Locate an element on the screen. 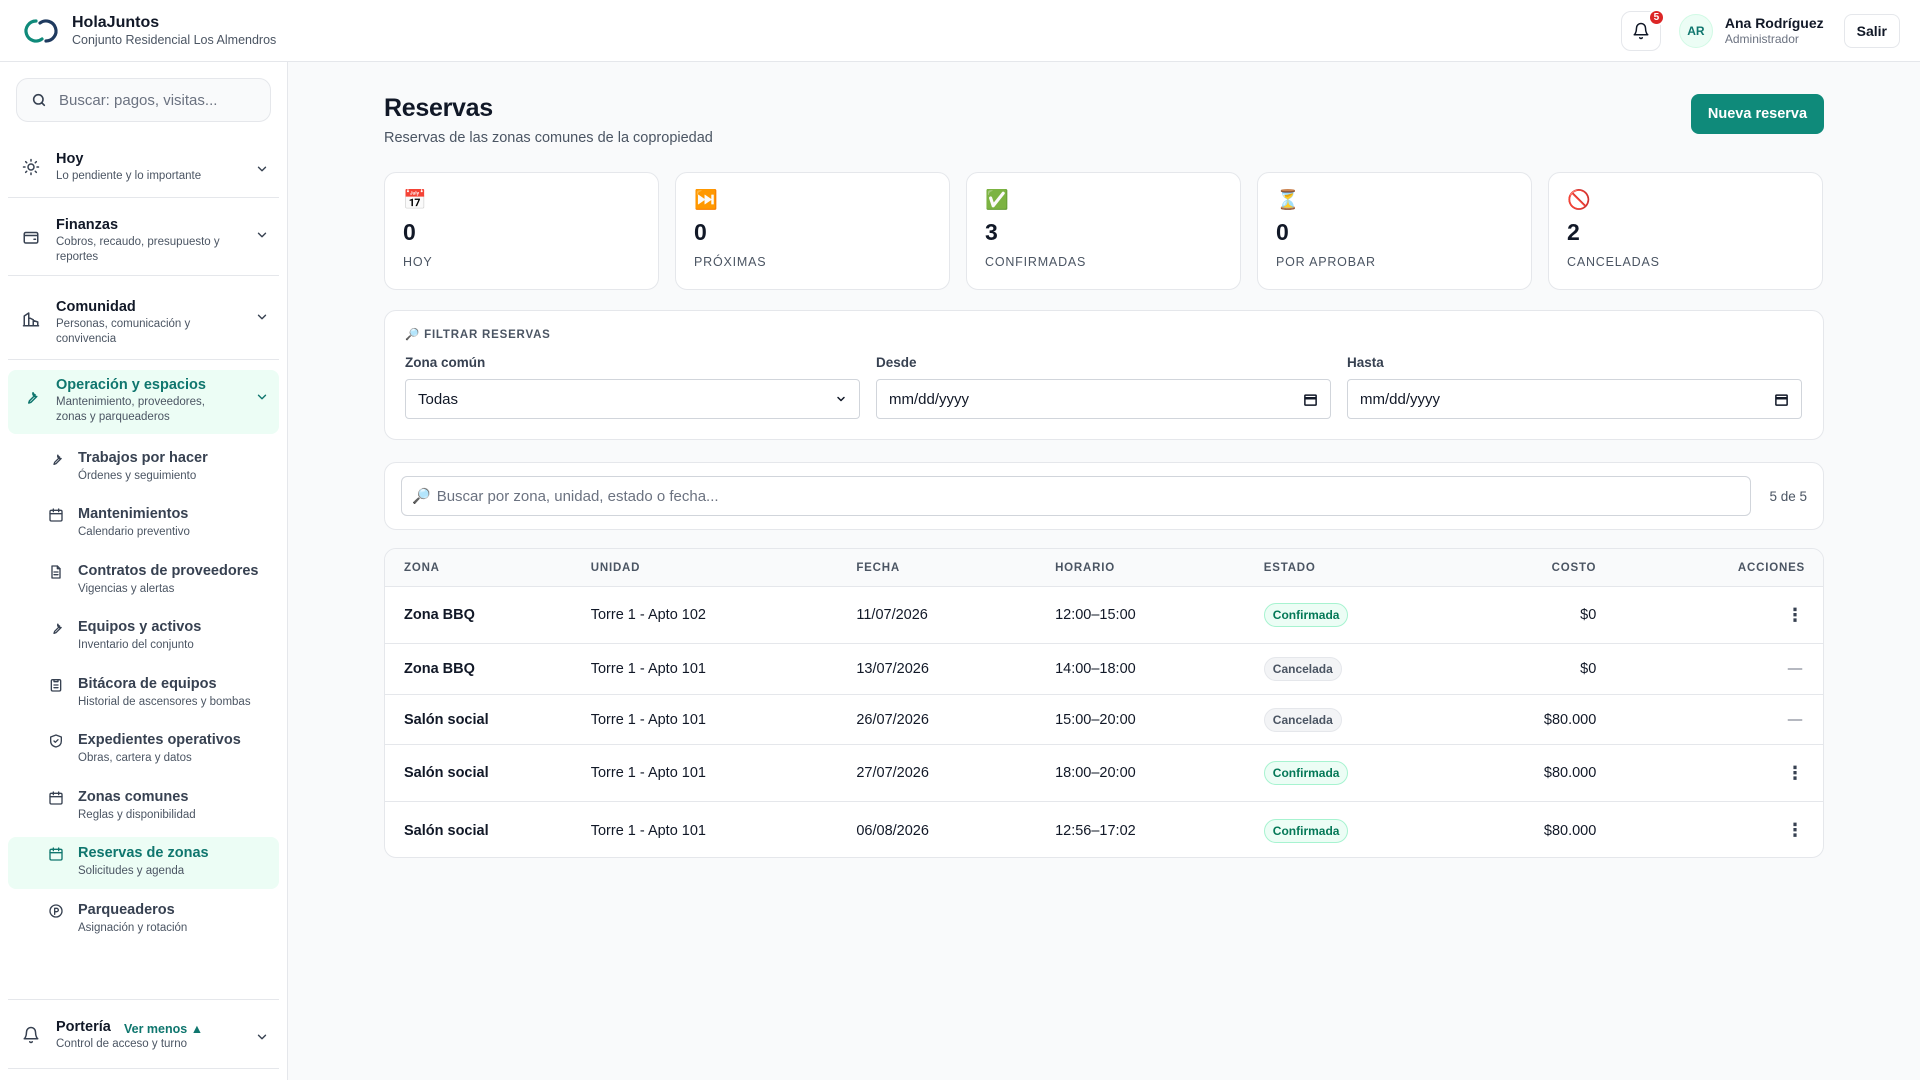 The width and height of the screenshot is (1920, 1080). zona-select: Todas is located at coordinates (632, 399).